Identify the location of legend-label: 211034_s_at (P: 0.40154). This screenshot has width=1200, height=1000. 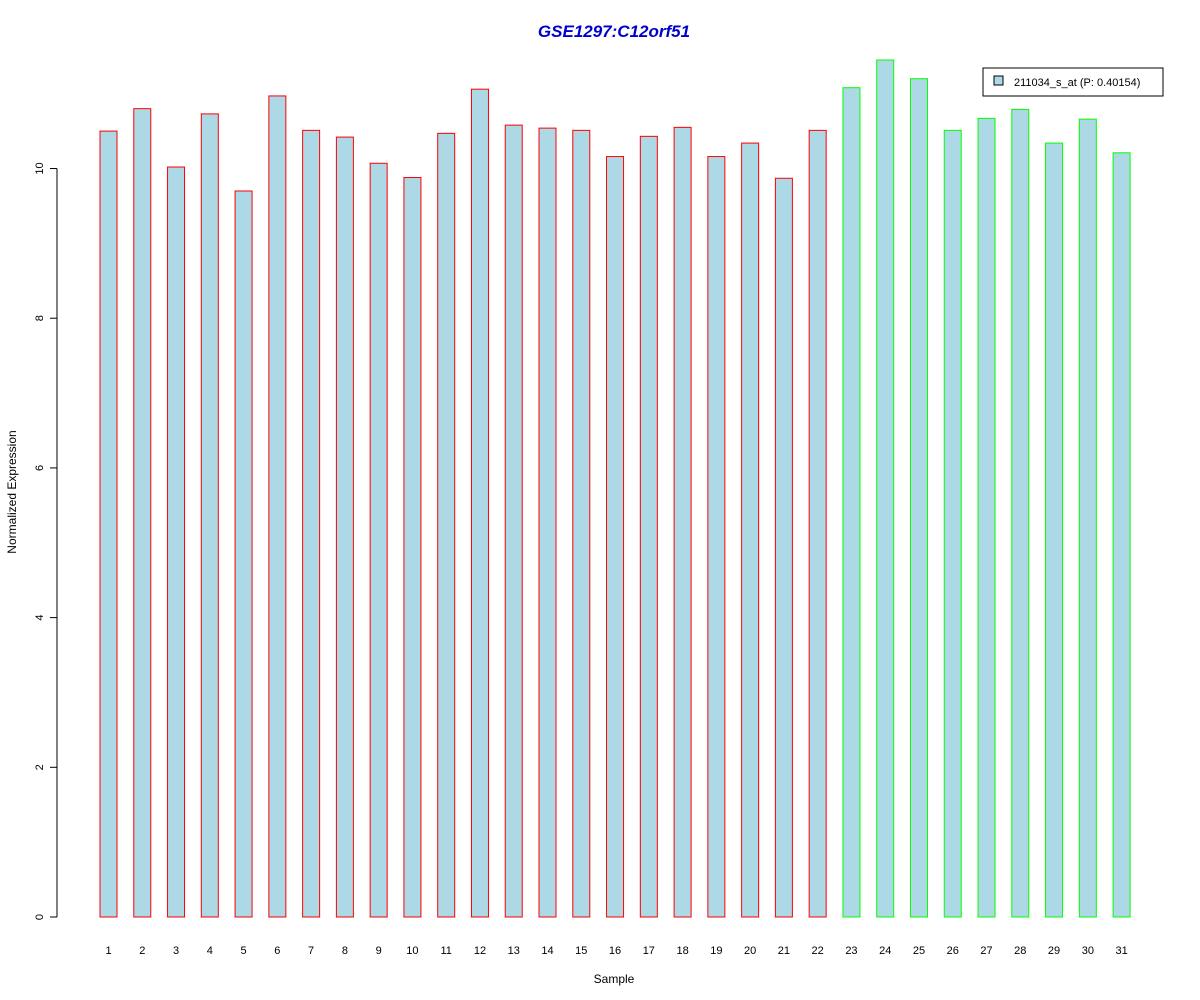
(1077, 83).